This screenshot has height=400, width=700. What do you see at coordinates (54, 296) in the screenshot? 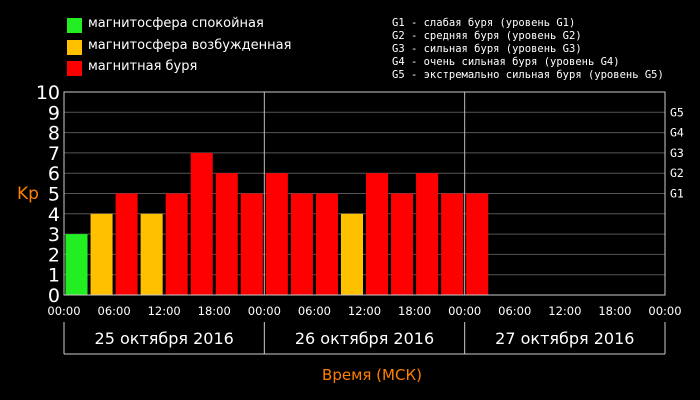
I see `y-tick-label: 0` at bounding box center [54, 296].